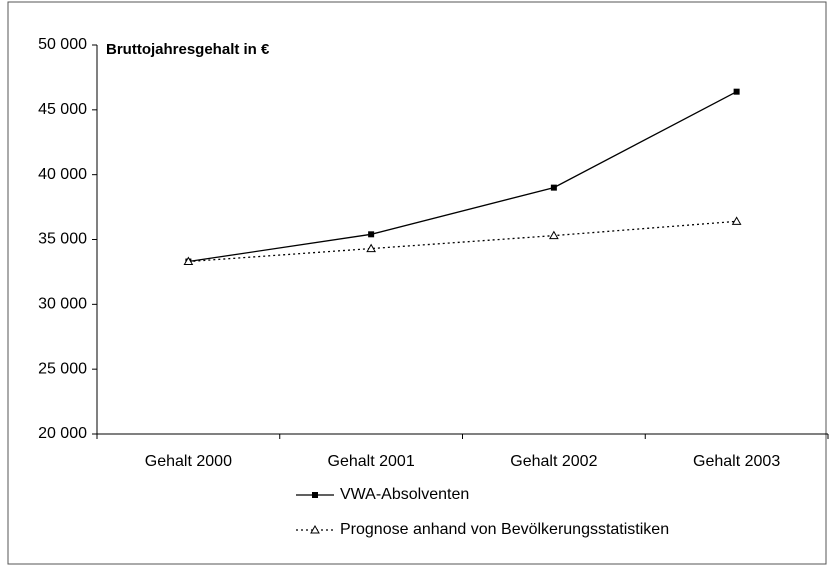  I want to click on y-tick-label: 30 000, so click(62, 304).